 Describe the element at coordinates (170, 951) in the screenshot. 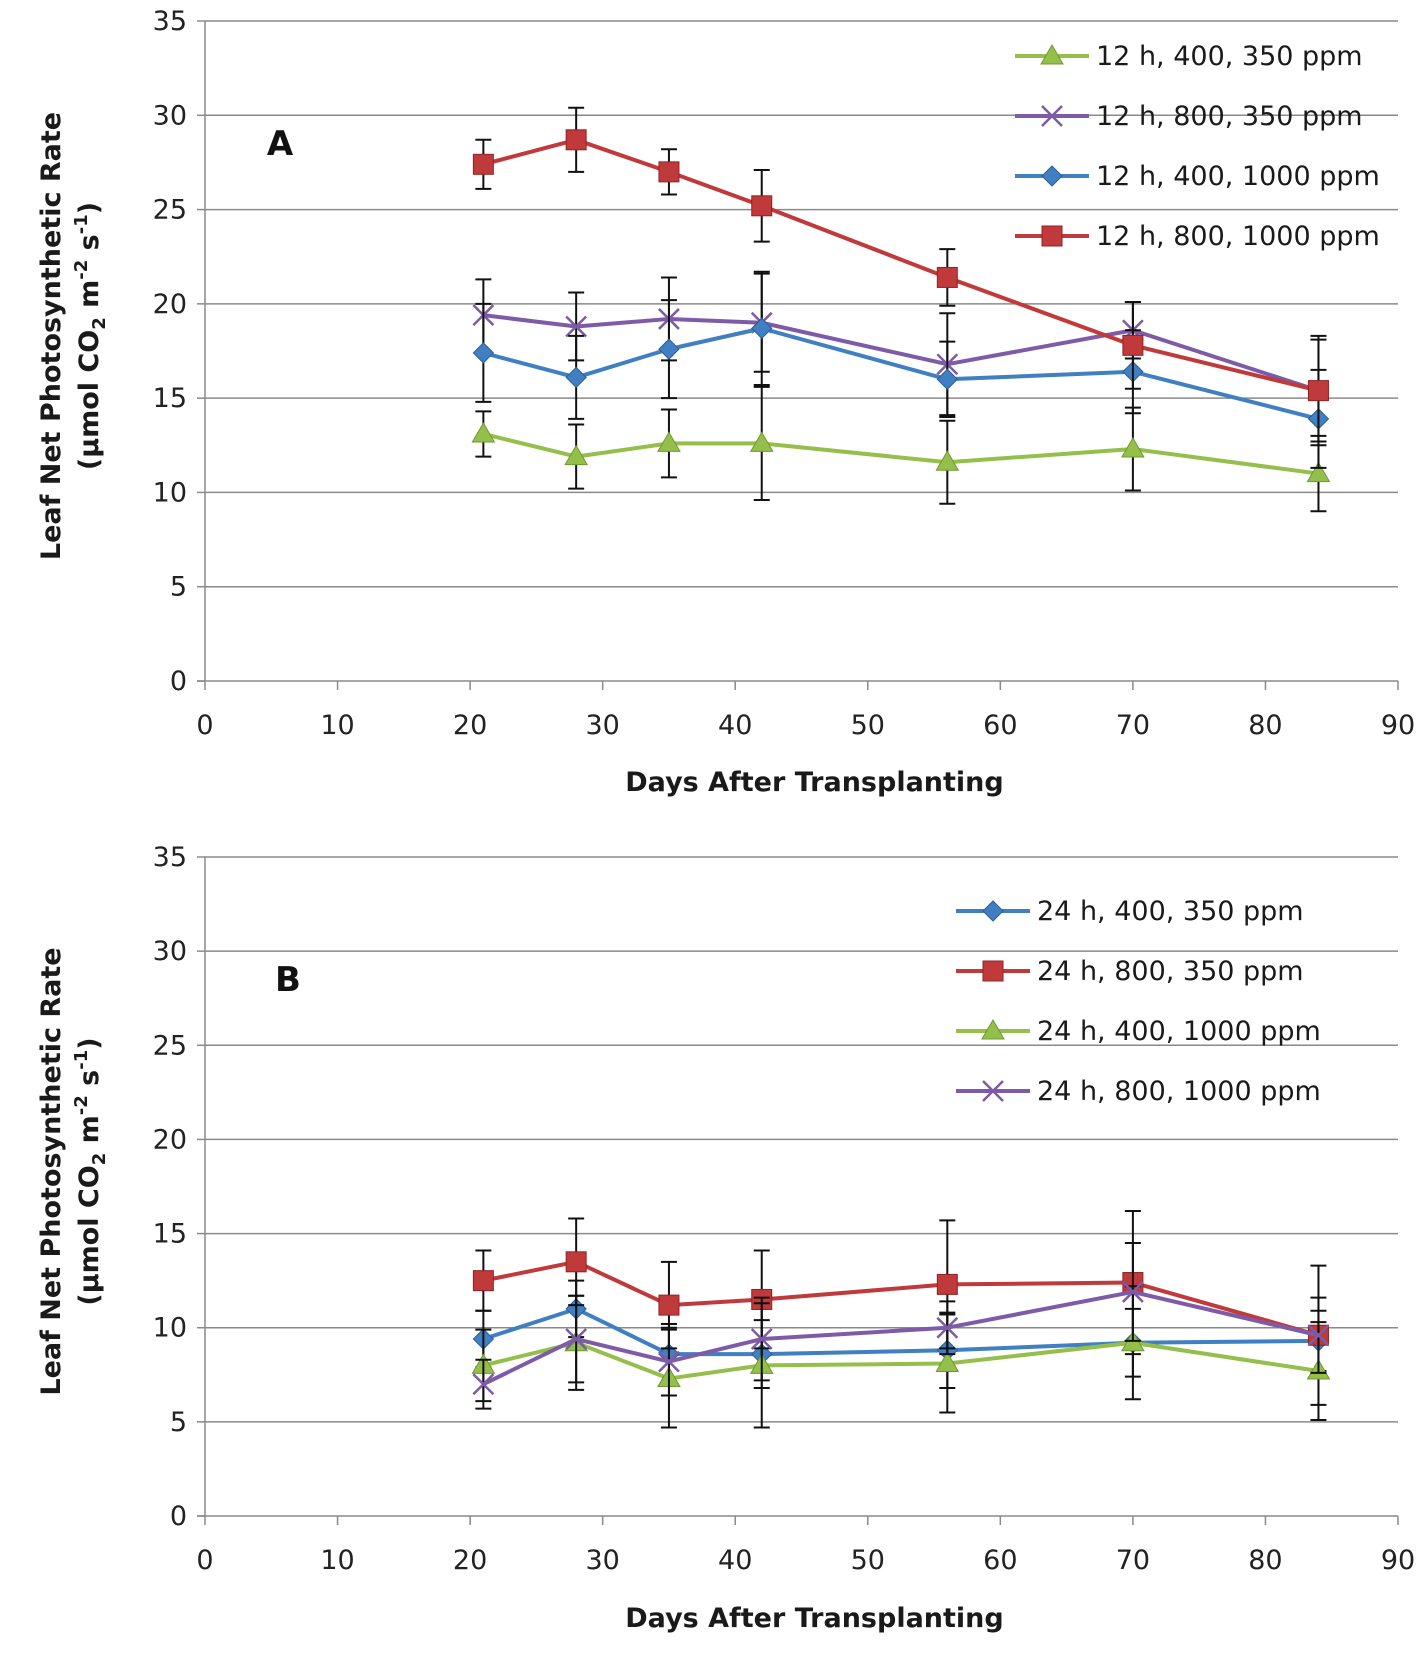

I see `y-tick-label: 30` at that location.